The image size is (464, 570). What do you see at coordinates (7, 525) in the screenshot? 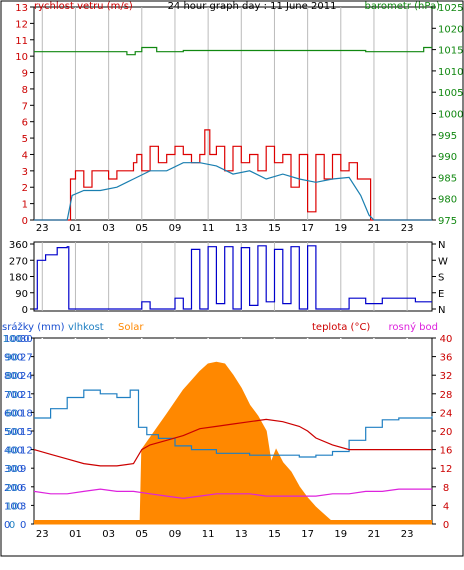
I see `solar-tick-label: 0` at bounding box center [7, 525].